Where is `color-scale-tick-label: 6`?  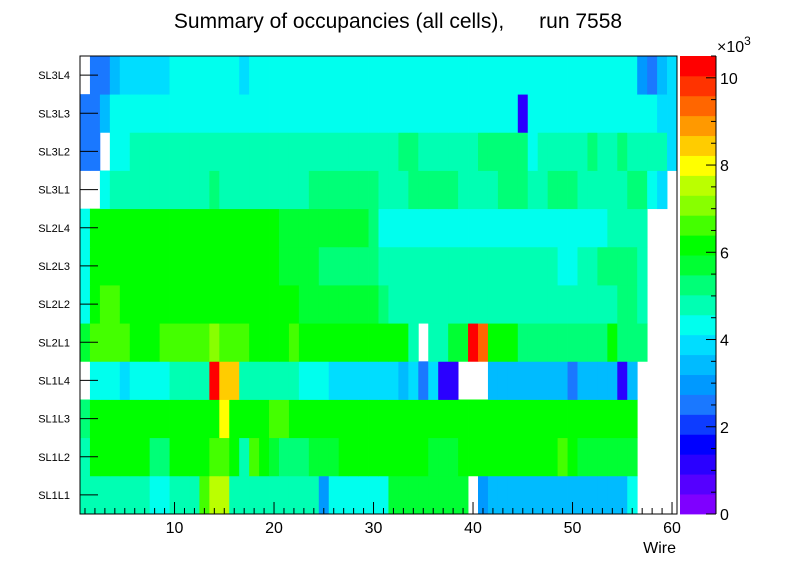 color-scale-tick-label: 6 is located at coordinates (724, 253).